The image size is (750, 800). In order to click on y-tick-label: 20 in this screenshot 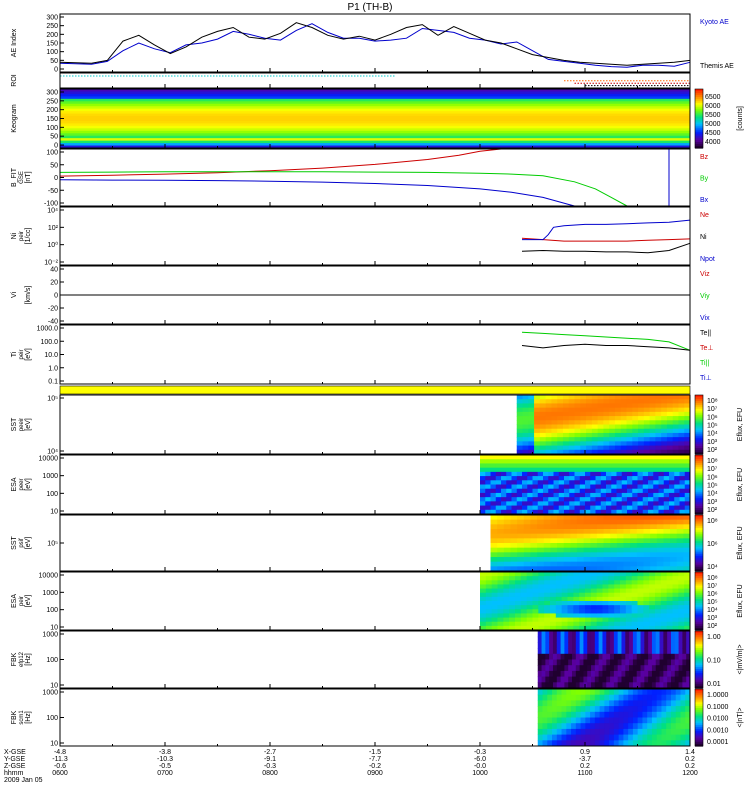, I will do `click(54, 283)`.